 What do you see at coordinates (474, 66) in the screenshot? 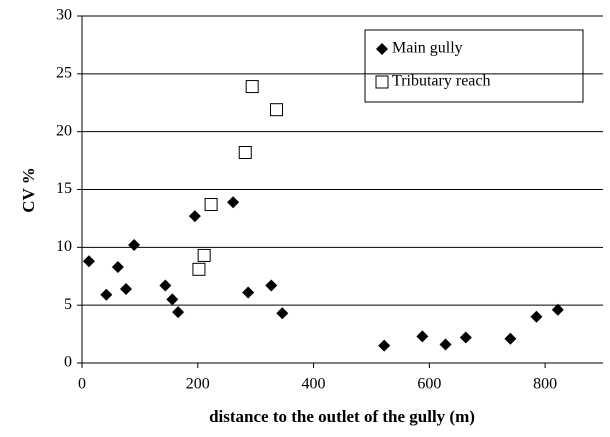
I see `legend-box` at bounding box center [474, 66].